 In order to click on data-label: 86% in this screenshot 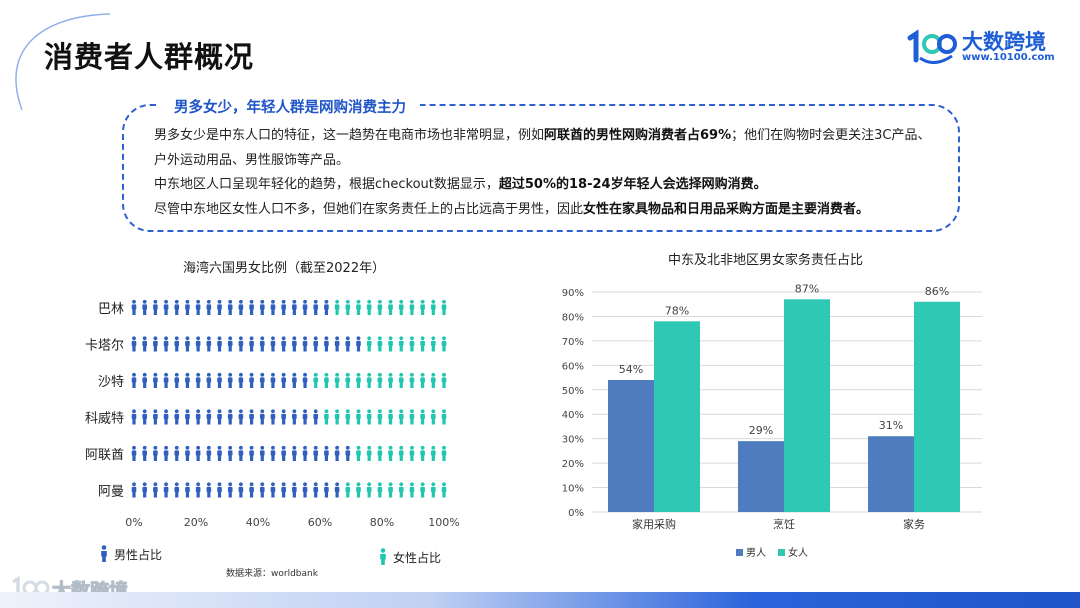, I will do `click(937, 291)`.